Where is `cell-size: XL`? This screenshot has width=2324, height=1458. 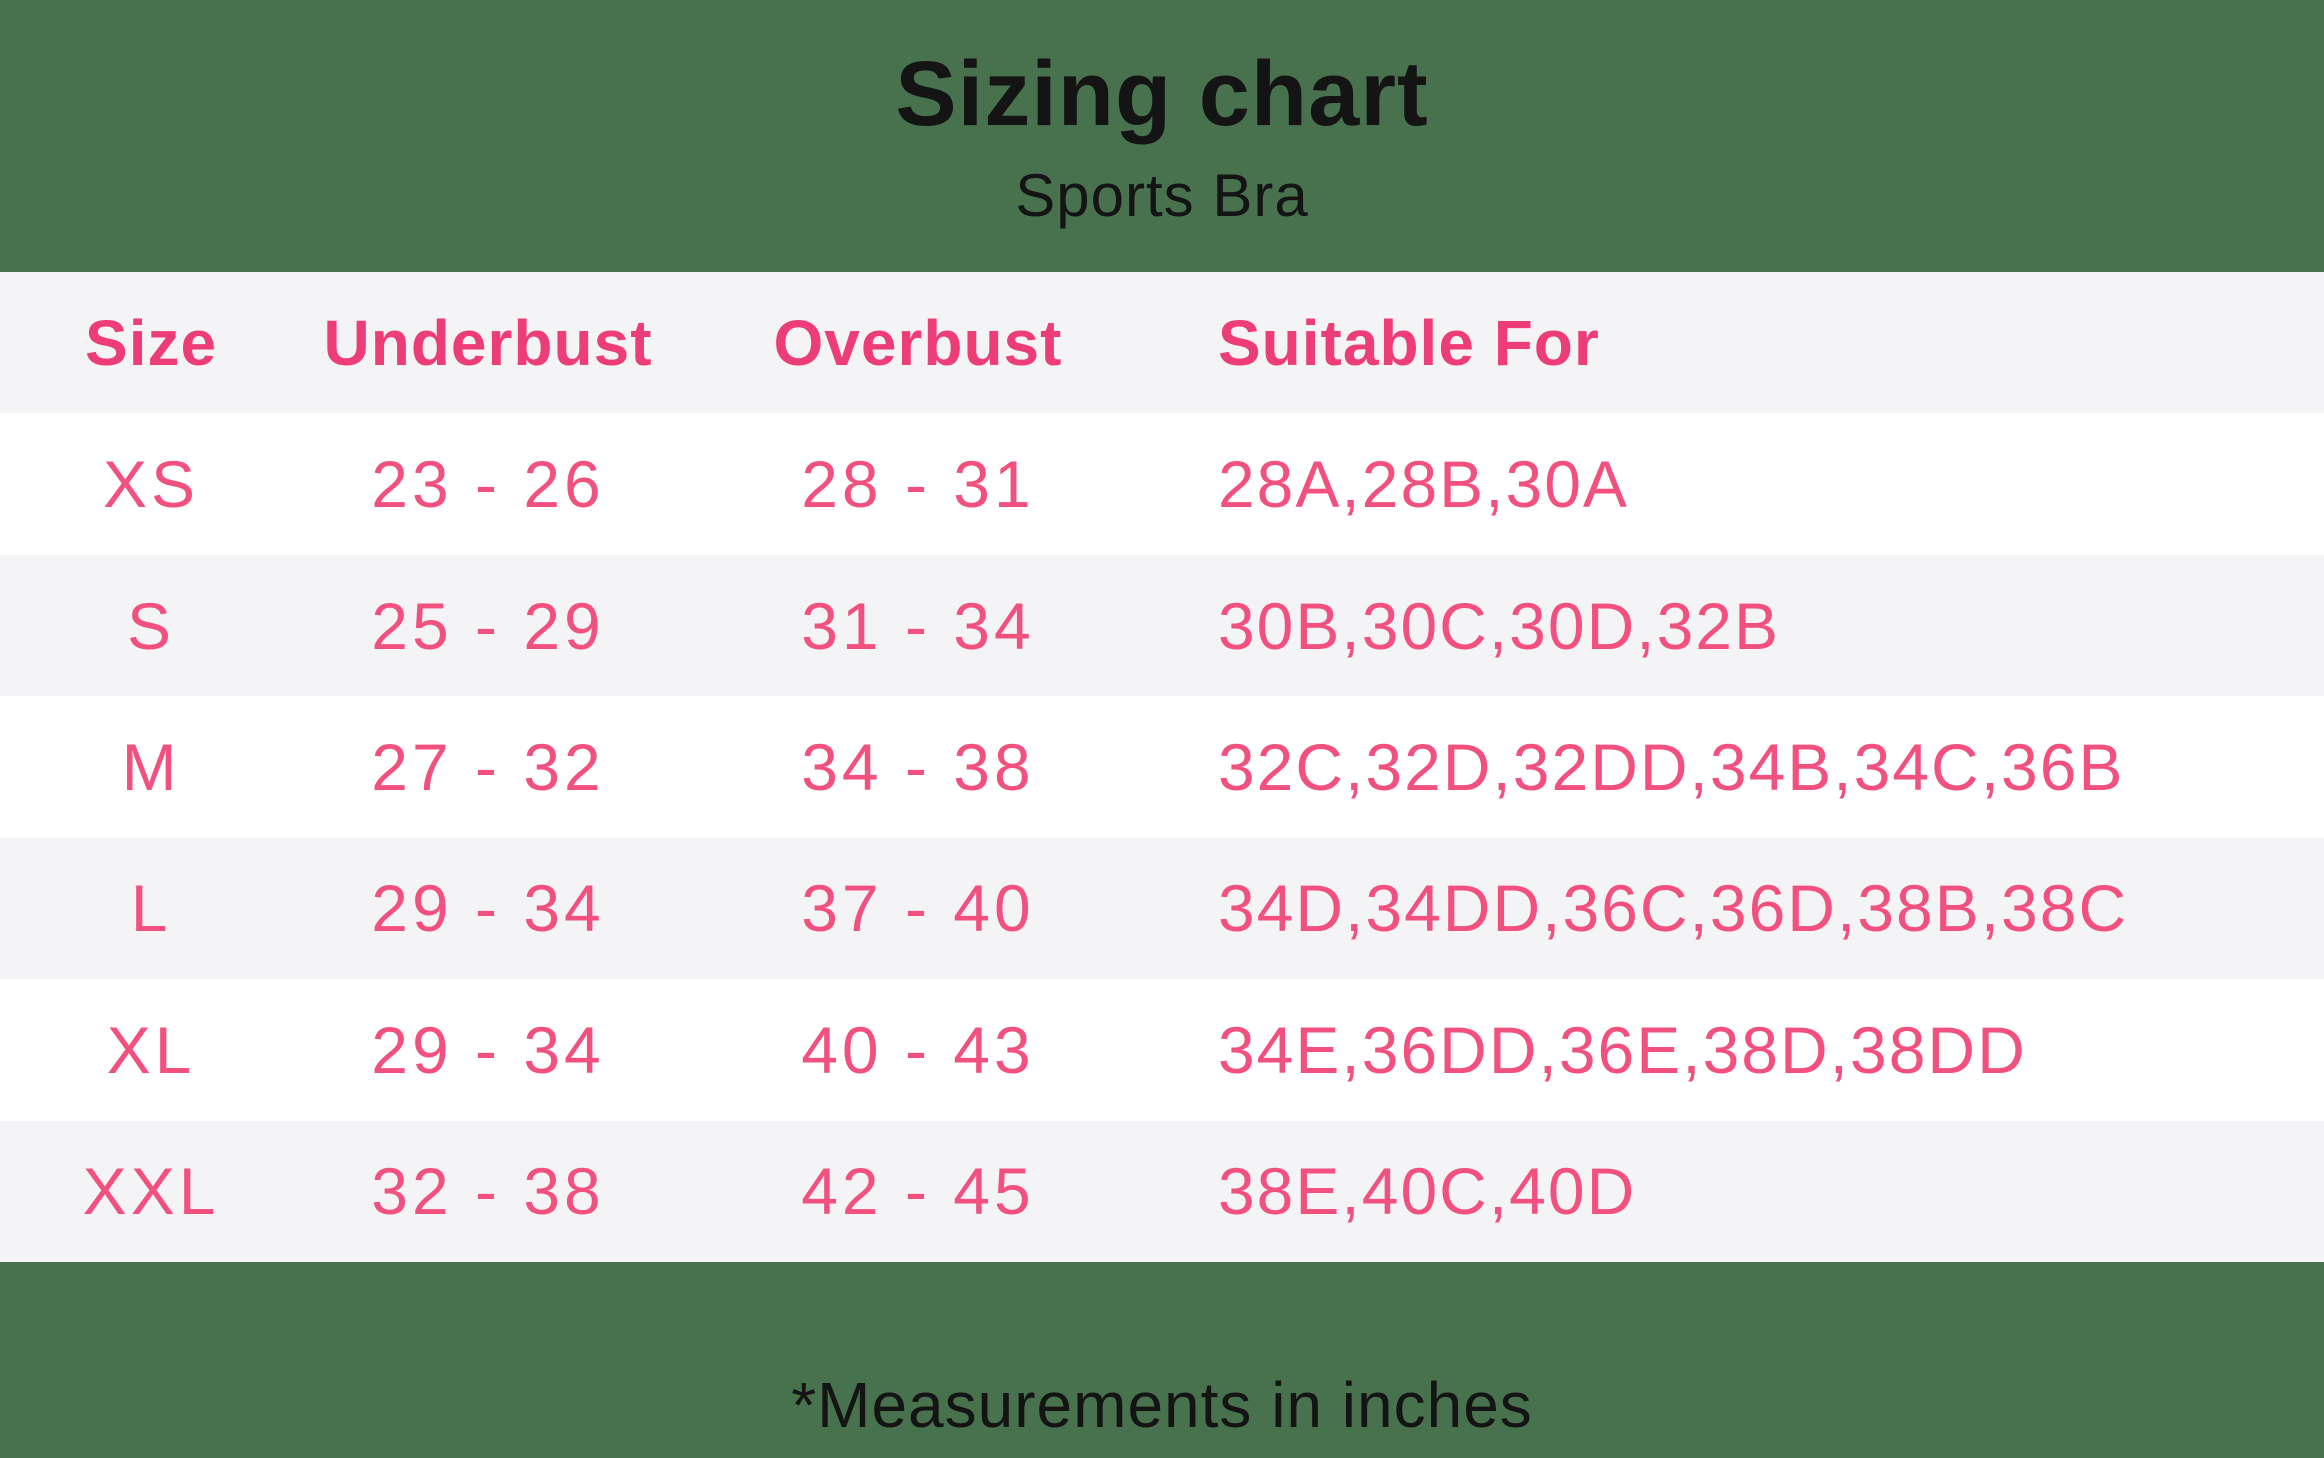
cell-size: XL is located at coordinates (151, 1049).